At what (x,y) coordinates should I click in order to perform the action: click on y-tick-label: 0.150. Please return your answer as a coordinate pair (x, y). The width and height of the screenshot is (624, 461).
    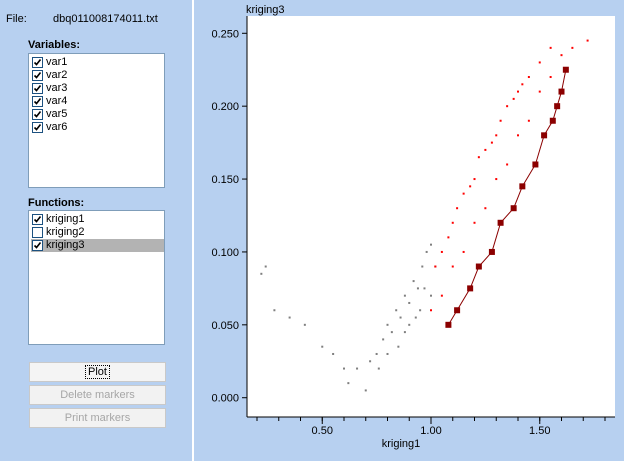
    Looking at the image, I should click on (225, 180).